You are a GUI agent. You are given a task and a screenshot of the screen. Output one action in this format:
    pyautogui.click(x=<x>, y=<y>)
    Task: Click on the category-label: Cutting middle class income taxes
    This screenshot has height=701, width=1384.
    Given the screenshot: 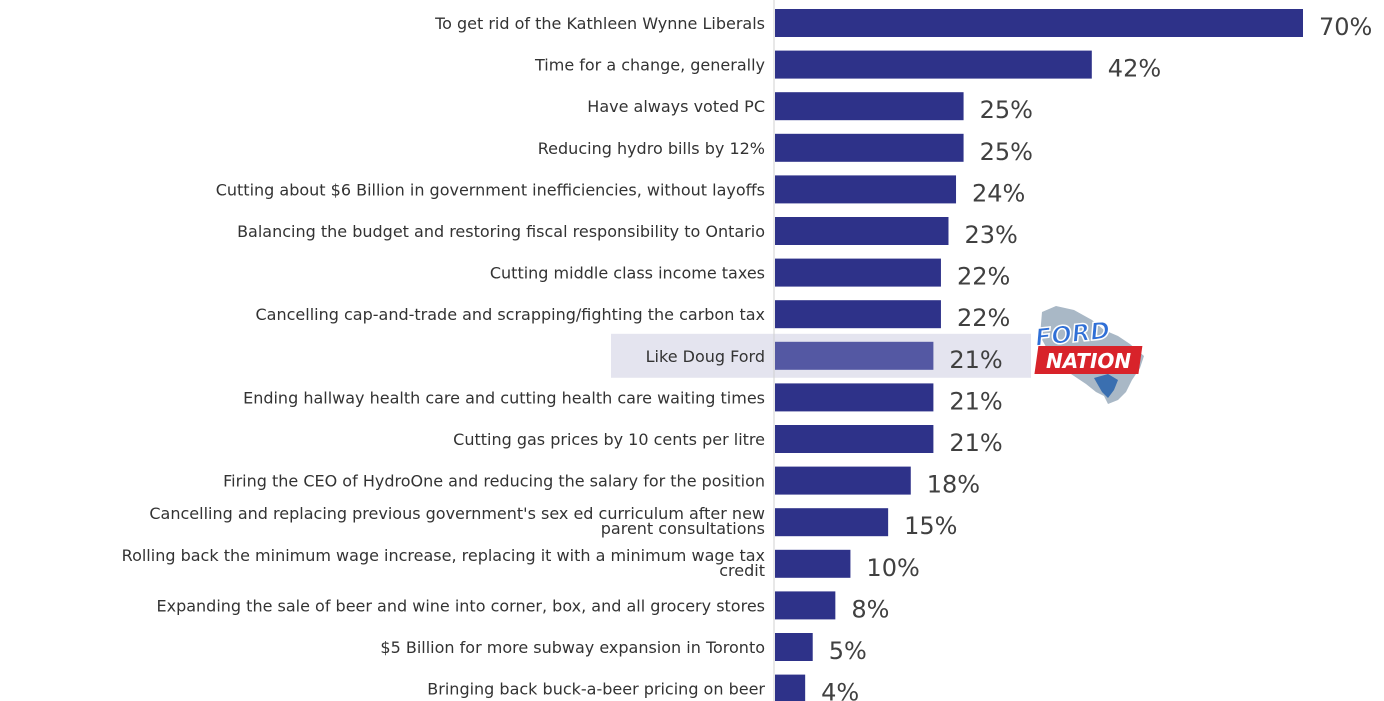 What is the action you would take?
    pyautogui.click(x=627, y=273)
    